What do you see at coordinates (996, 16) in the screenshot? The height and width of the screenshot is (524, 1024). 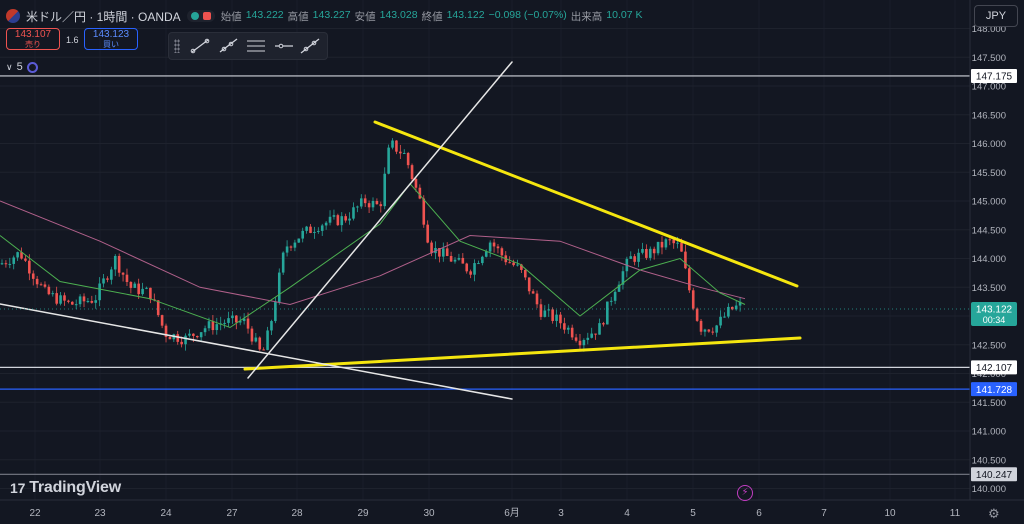 I see `currency-selector: JPY` at bounding box center [996, 16].